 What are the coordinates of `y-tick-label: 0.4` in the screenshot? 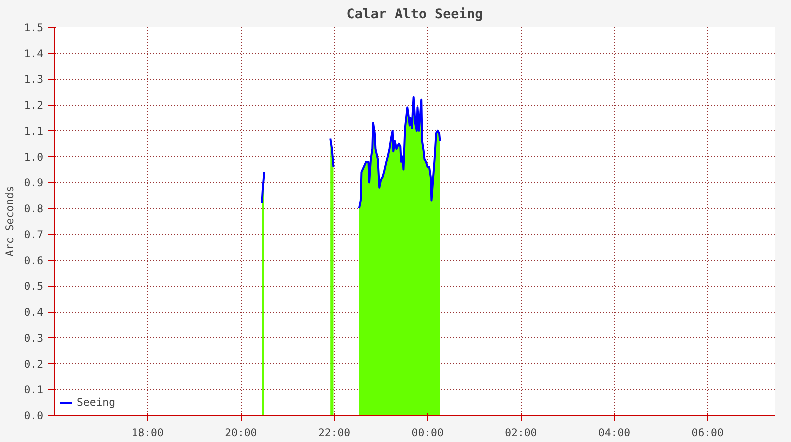 It's located at (34, 313).